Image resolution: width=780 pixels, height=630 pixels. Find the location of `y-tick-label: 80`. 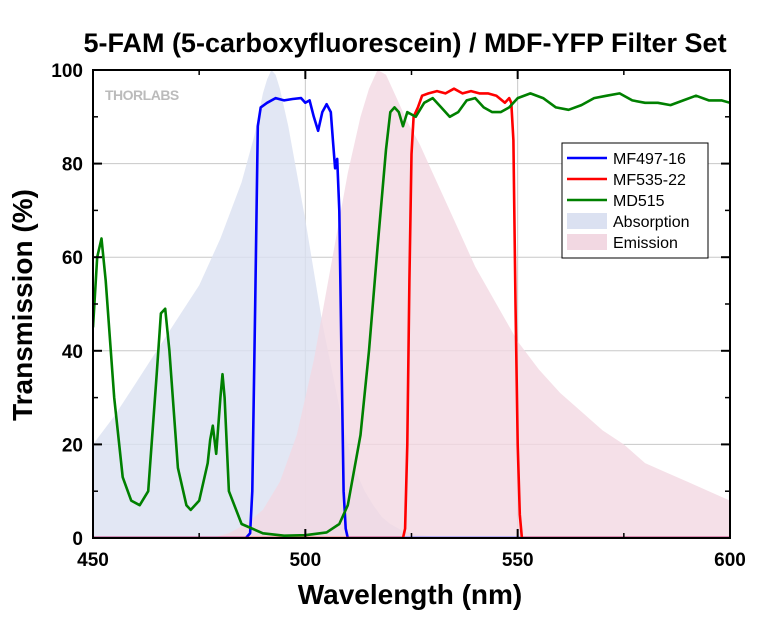

y-tick-label: 80 is located at coordinates (72, 165).